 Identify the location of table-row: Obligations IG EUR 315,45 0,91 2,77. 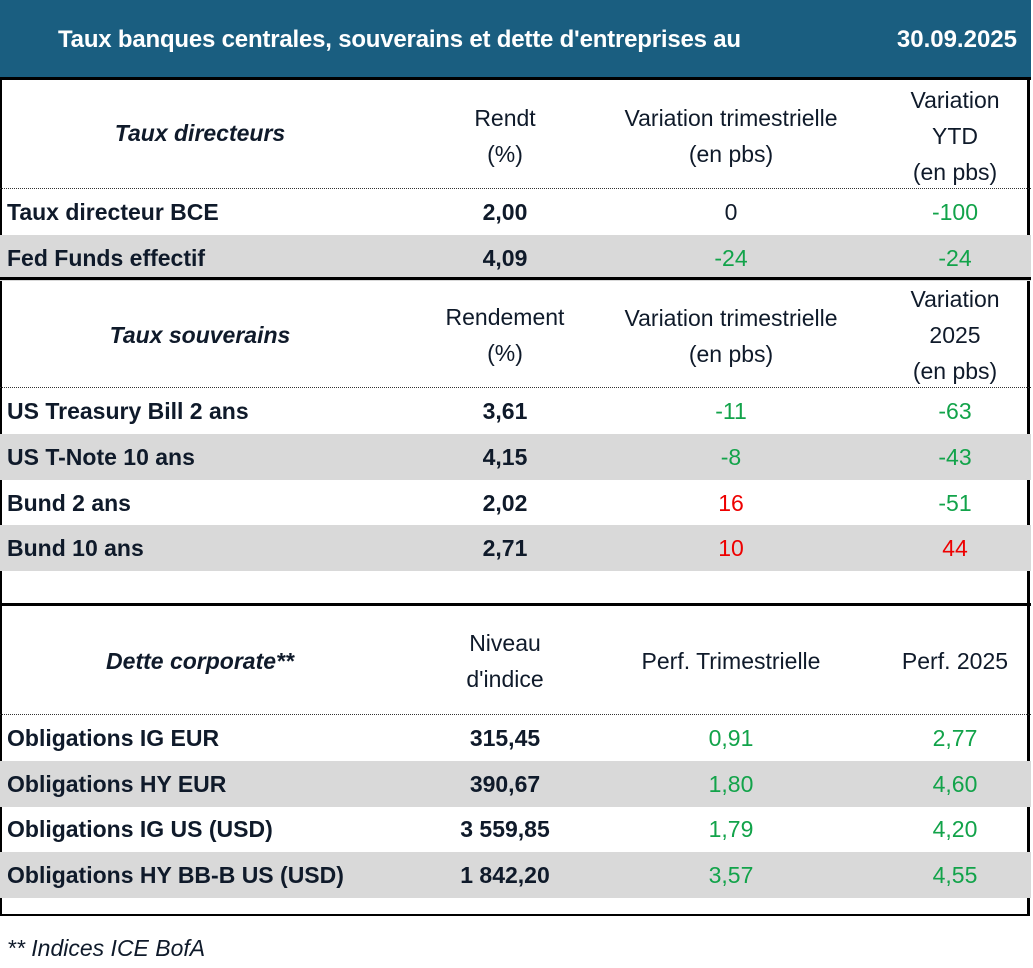
(515, 738).